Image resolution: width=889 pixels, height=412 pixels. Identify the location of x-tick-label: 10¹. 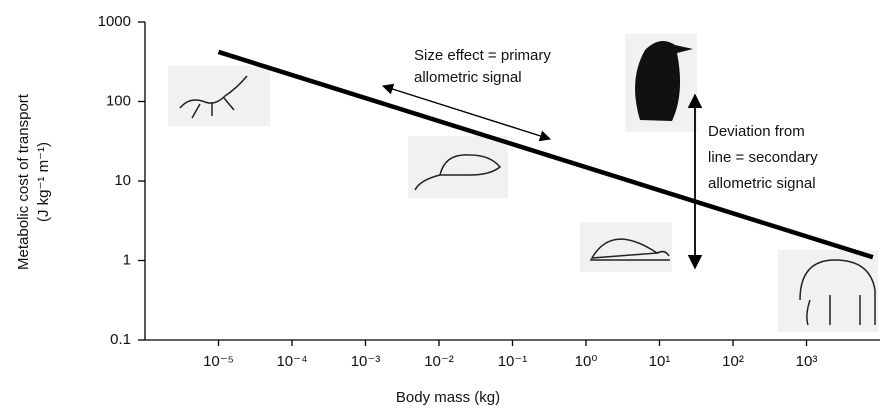
(660, 361).